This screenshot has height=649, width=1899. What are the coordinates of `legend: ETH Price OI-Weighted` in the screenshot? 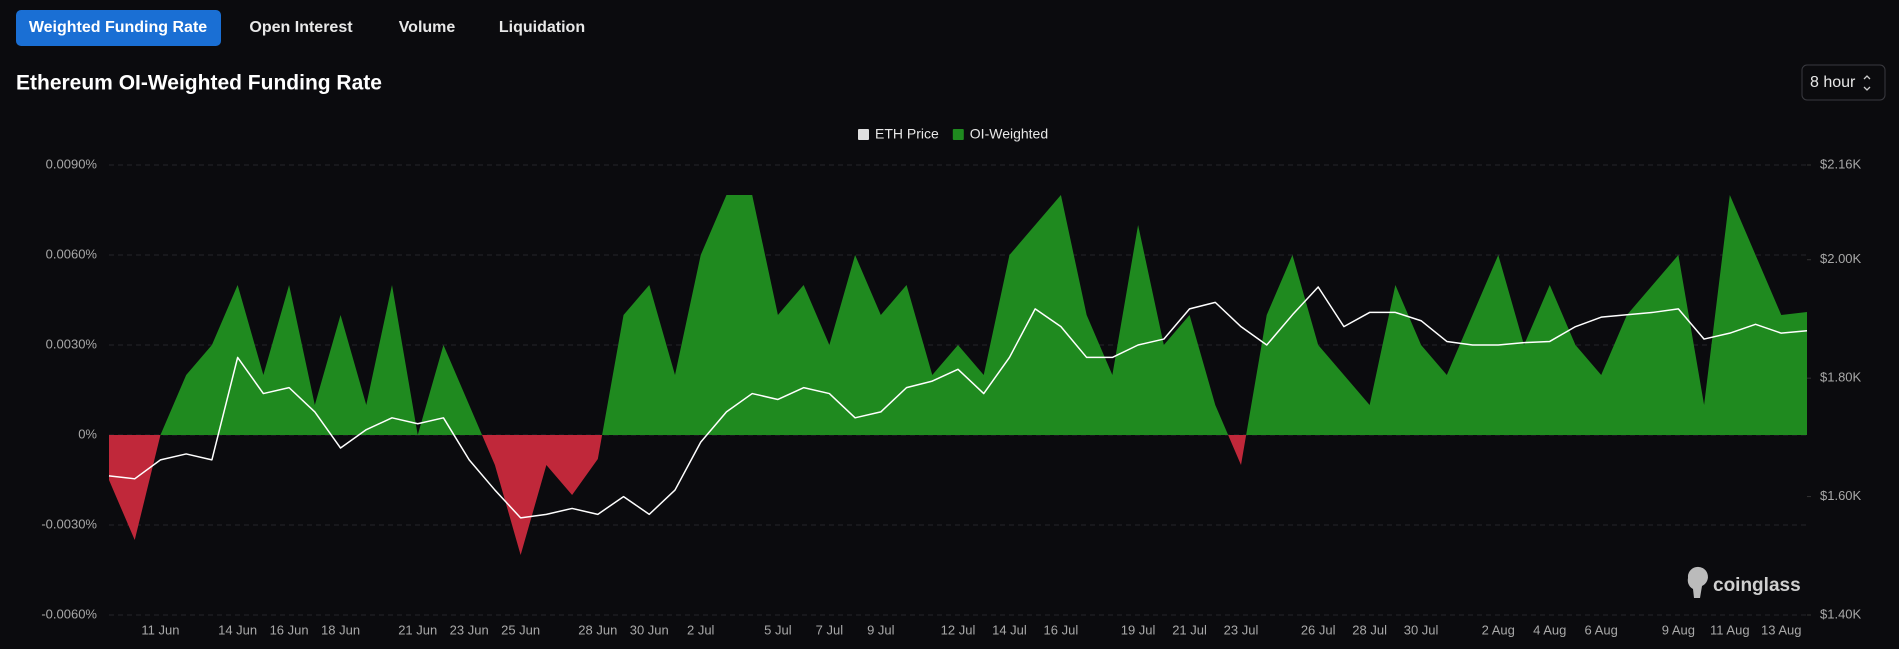 It's located at (953, 134).